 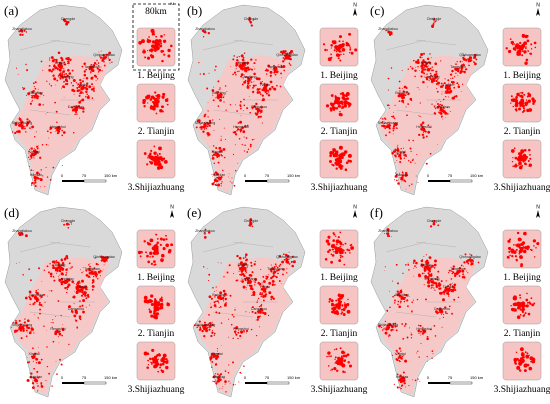 I want to click on inset-caption: 1. Beijing, so click(x=522, y=278).